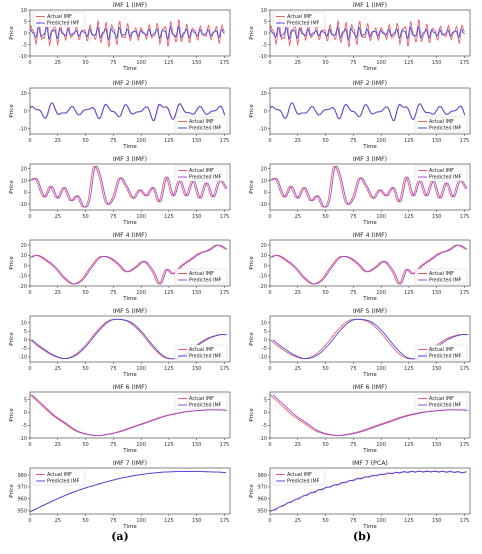 Image resolution: width=482 pixels, height=554 pixels. What do you see at coordinates (120, 536) in the screenshot?
I see `panel-label-a: (a)` at bounding box center [120, 536].